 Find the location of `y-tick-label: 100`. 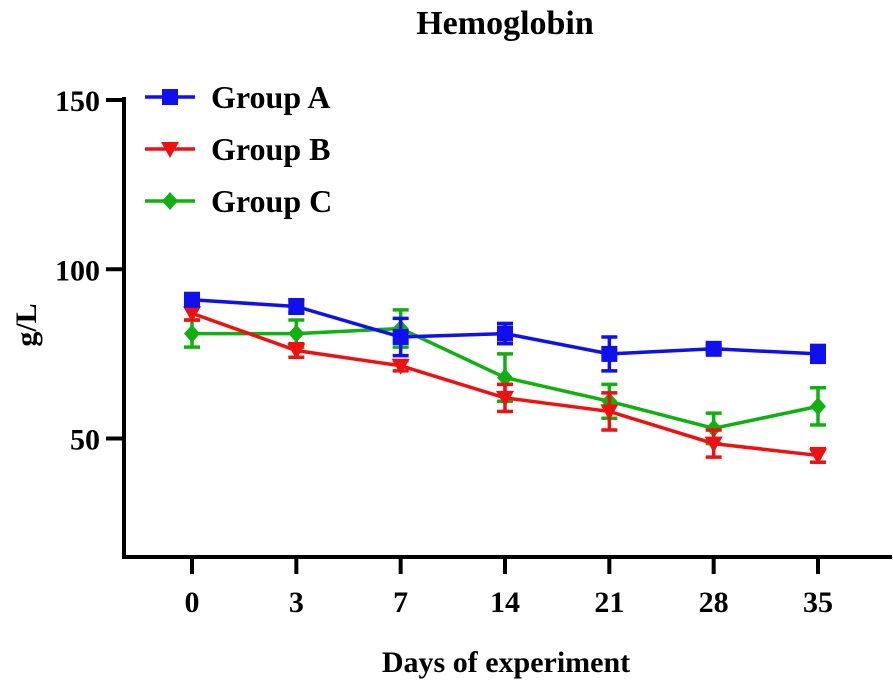

y-tick-label: 100 is located at coordinates (77, 270).